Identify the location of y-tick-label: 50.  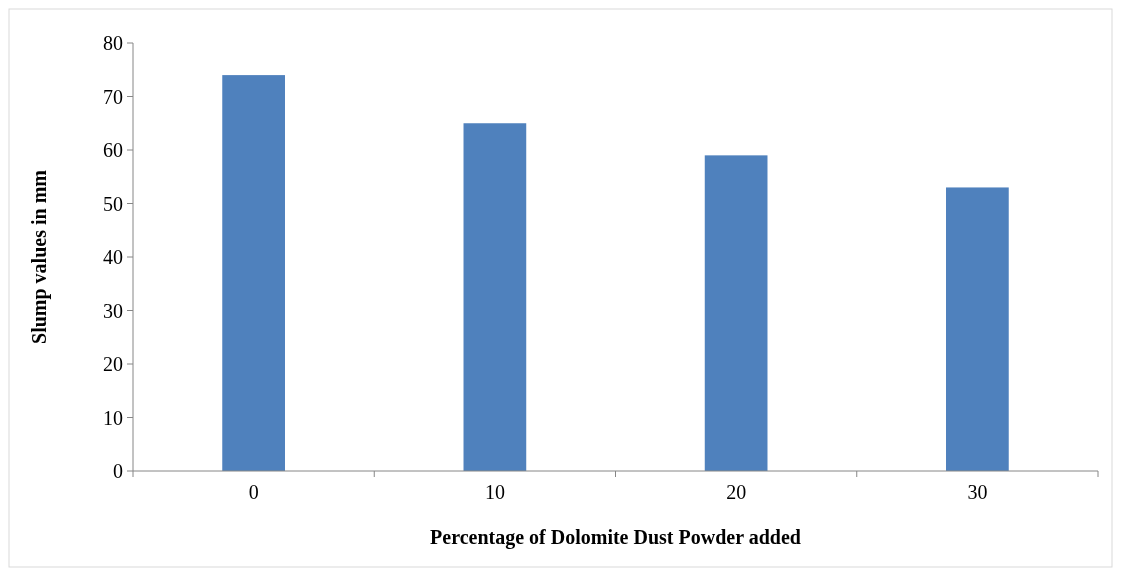
(113, 203).